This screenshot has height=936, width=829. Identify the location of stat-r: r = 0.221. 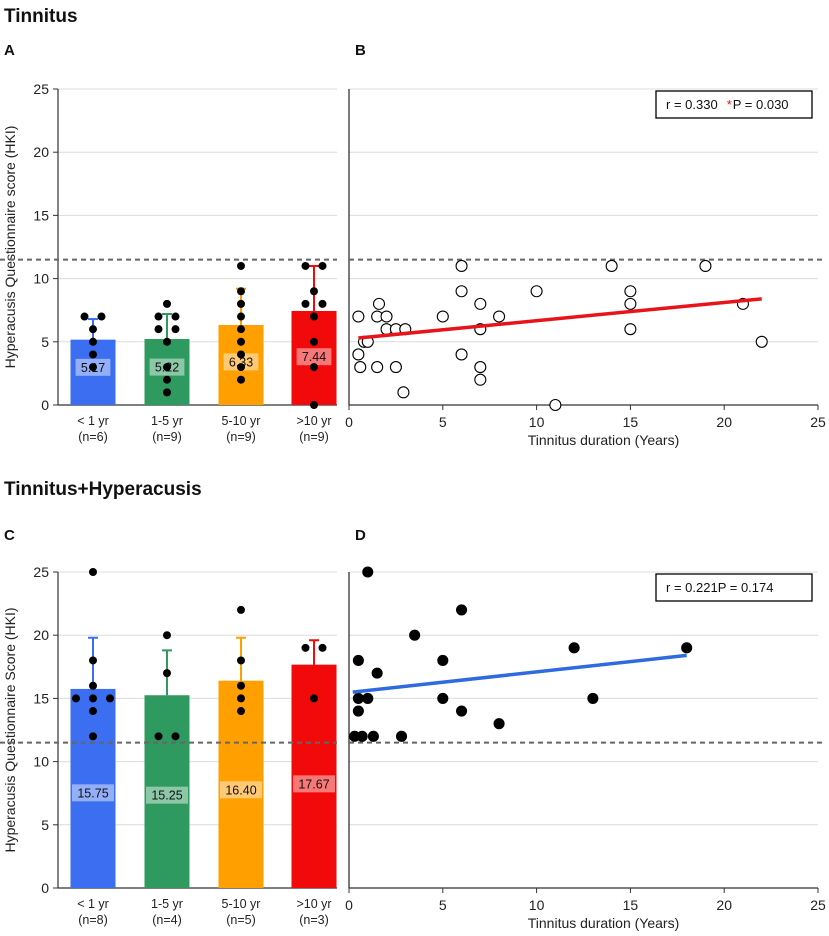
(692, 587).